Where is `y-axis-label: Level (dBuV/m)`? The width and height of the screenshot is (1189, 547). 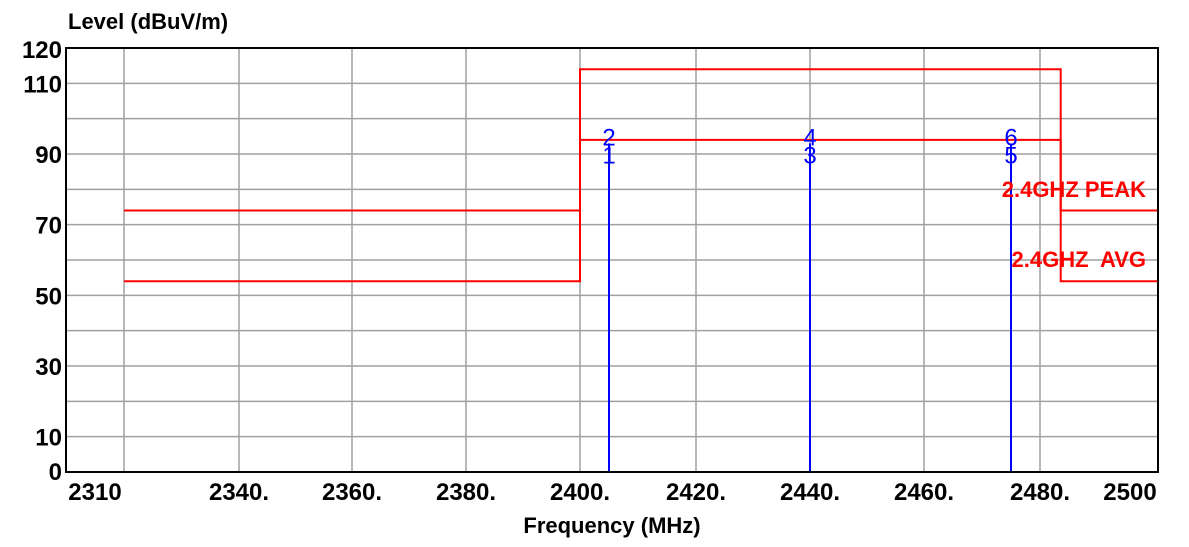
y-axis-label: Level (dBuV/m) is located at coordinates (148, 21).